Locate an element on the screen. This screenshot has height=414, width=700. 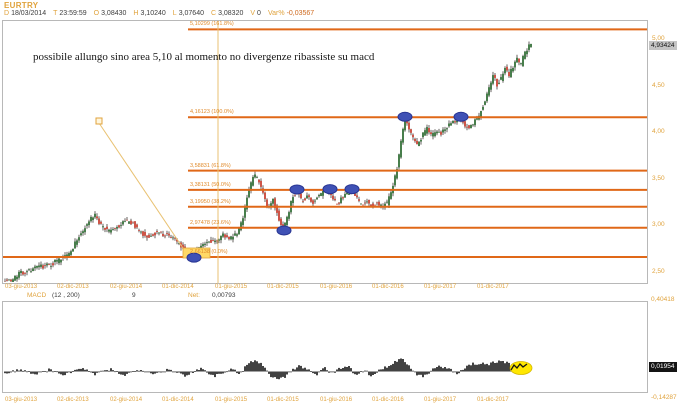
macd-params: (12 , 200) is located at coordinates (66, 295).